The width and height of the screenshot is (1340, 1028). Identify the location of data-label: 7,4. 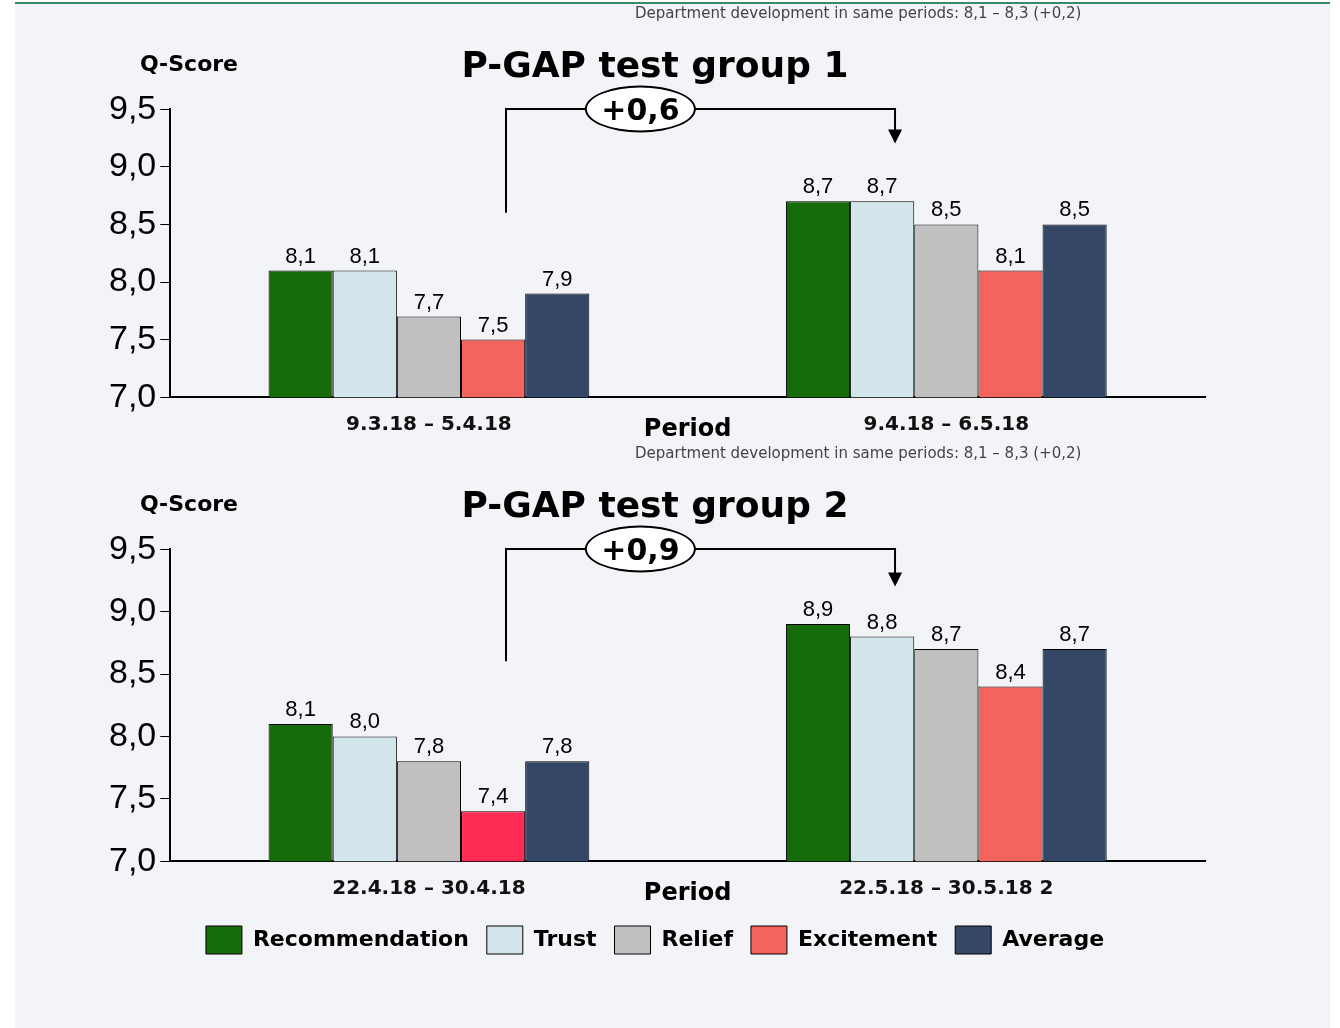
(493, 796).